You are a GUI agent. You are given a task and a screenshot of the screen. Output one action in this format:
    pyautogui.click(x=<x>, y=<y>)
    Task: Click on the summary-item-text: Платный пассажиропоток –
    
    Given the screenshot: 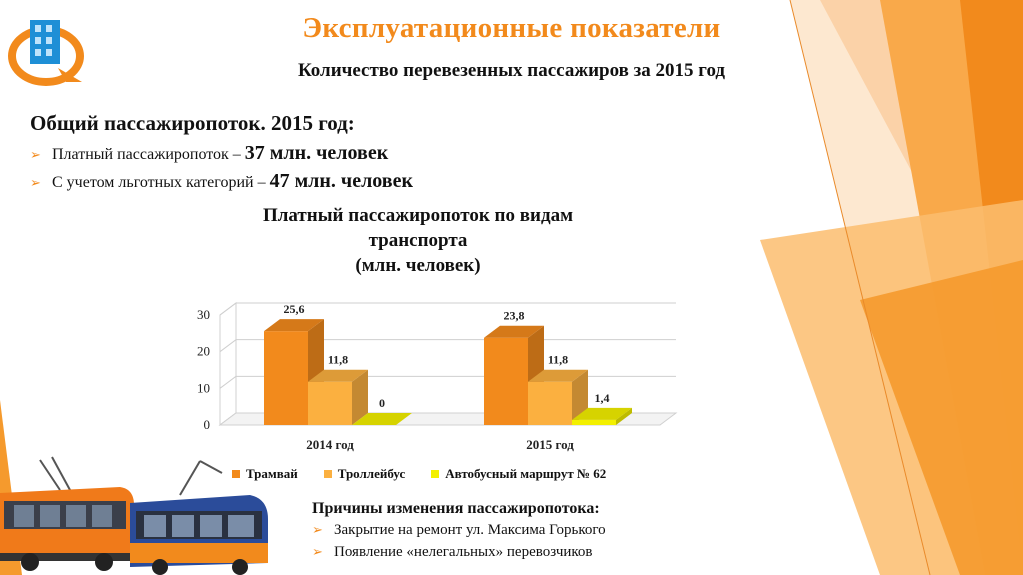 What is the action you would take?
    pyautogui.click(x=146, y=154)
    